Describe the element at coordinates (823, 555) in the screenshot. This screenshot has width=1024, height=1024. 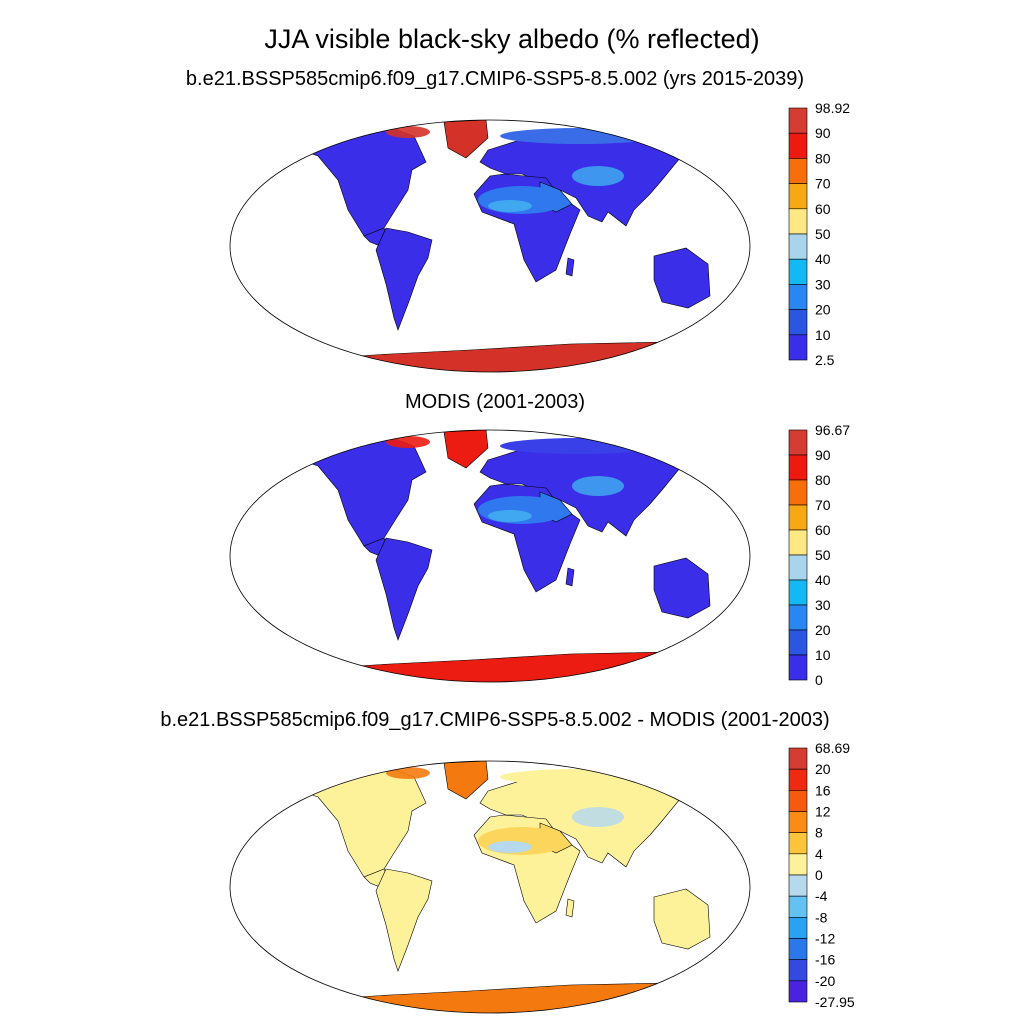
I see `colorbar-label: 50` at that location.